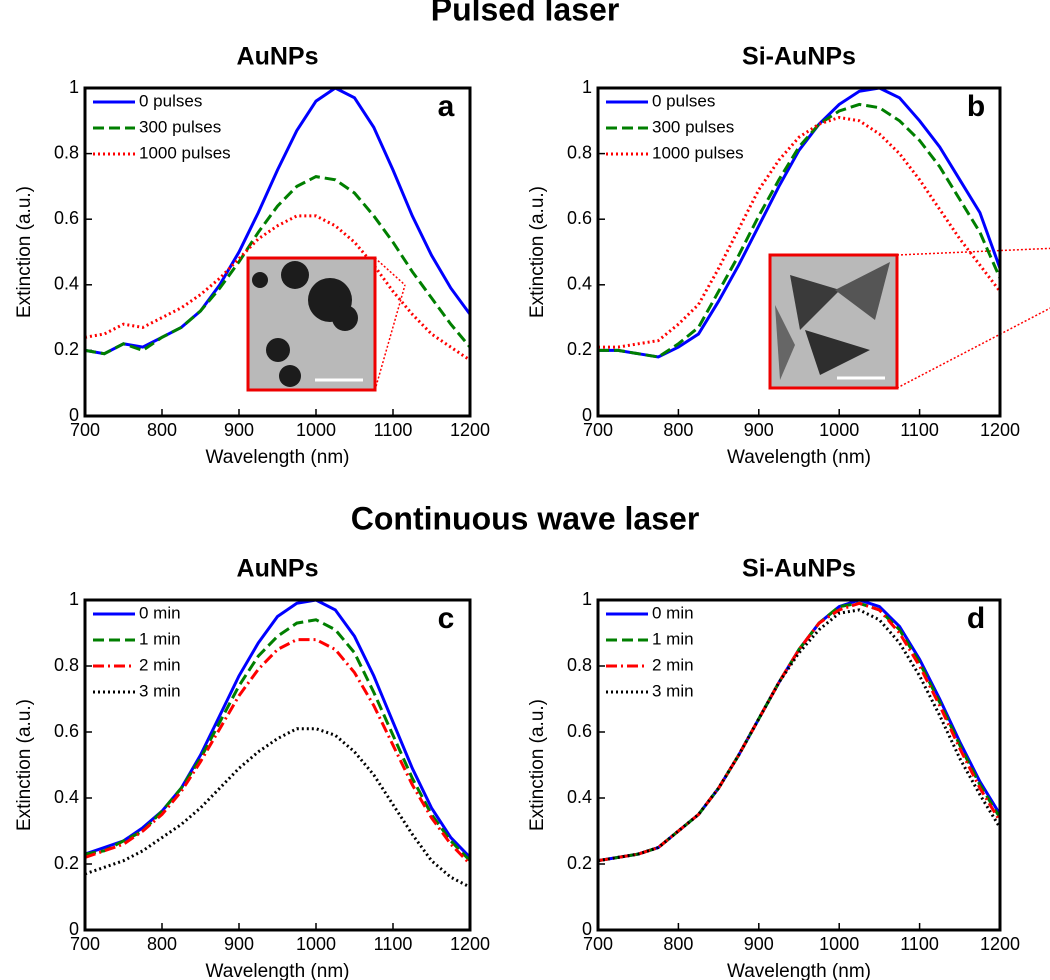  Describe the element at coordinates (525, 13) in the screenshot. I see `section-heading: Pulsed laser` at that location.